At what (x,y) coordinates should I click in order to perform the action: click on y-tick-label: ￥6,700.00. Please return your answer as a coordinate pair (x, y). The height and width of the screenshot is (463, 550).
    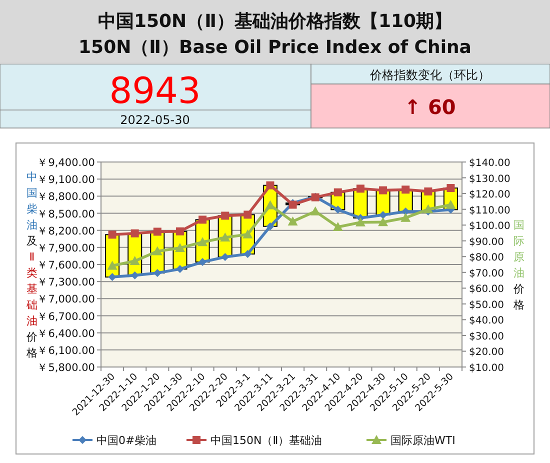
    Looking at the image, I should click on (66, 316).